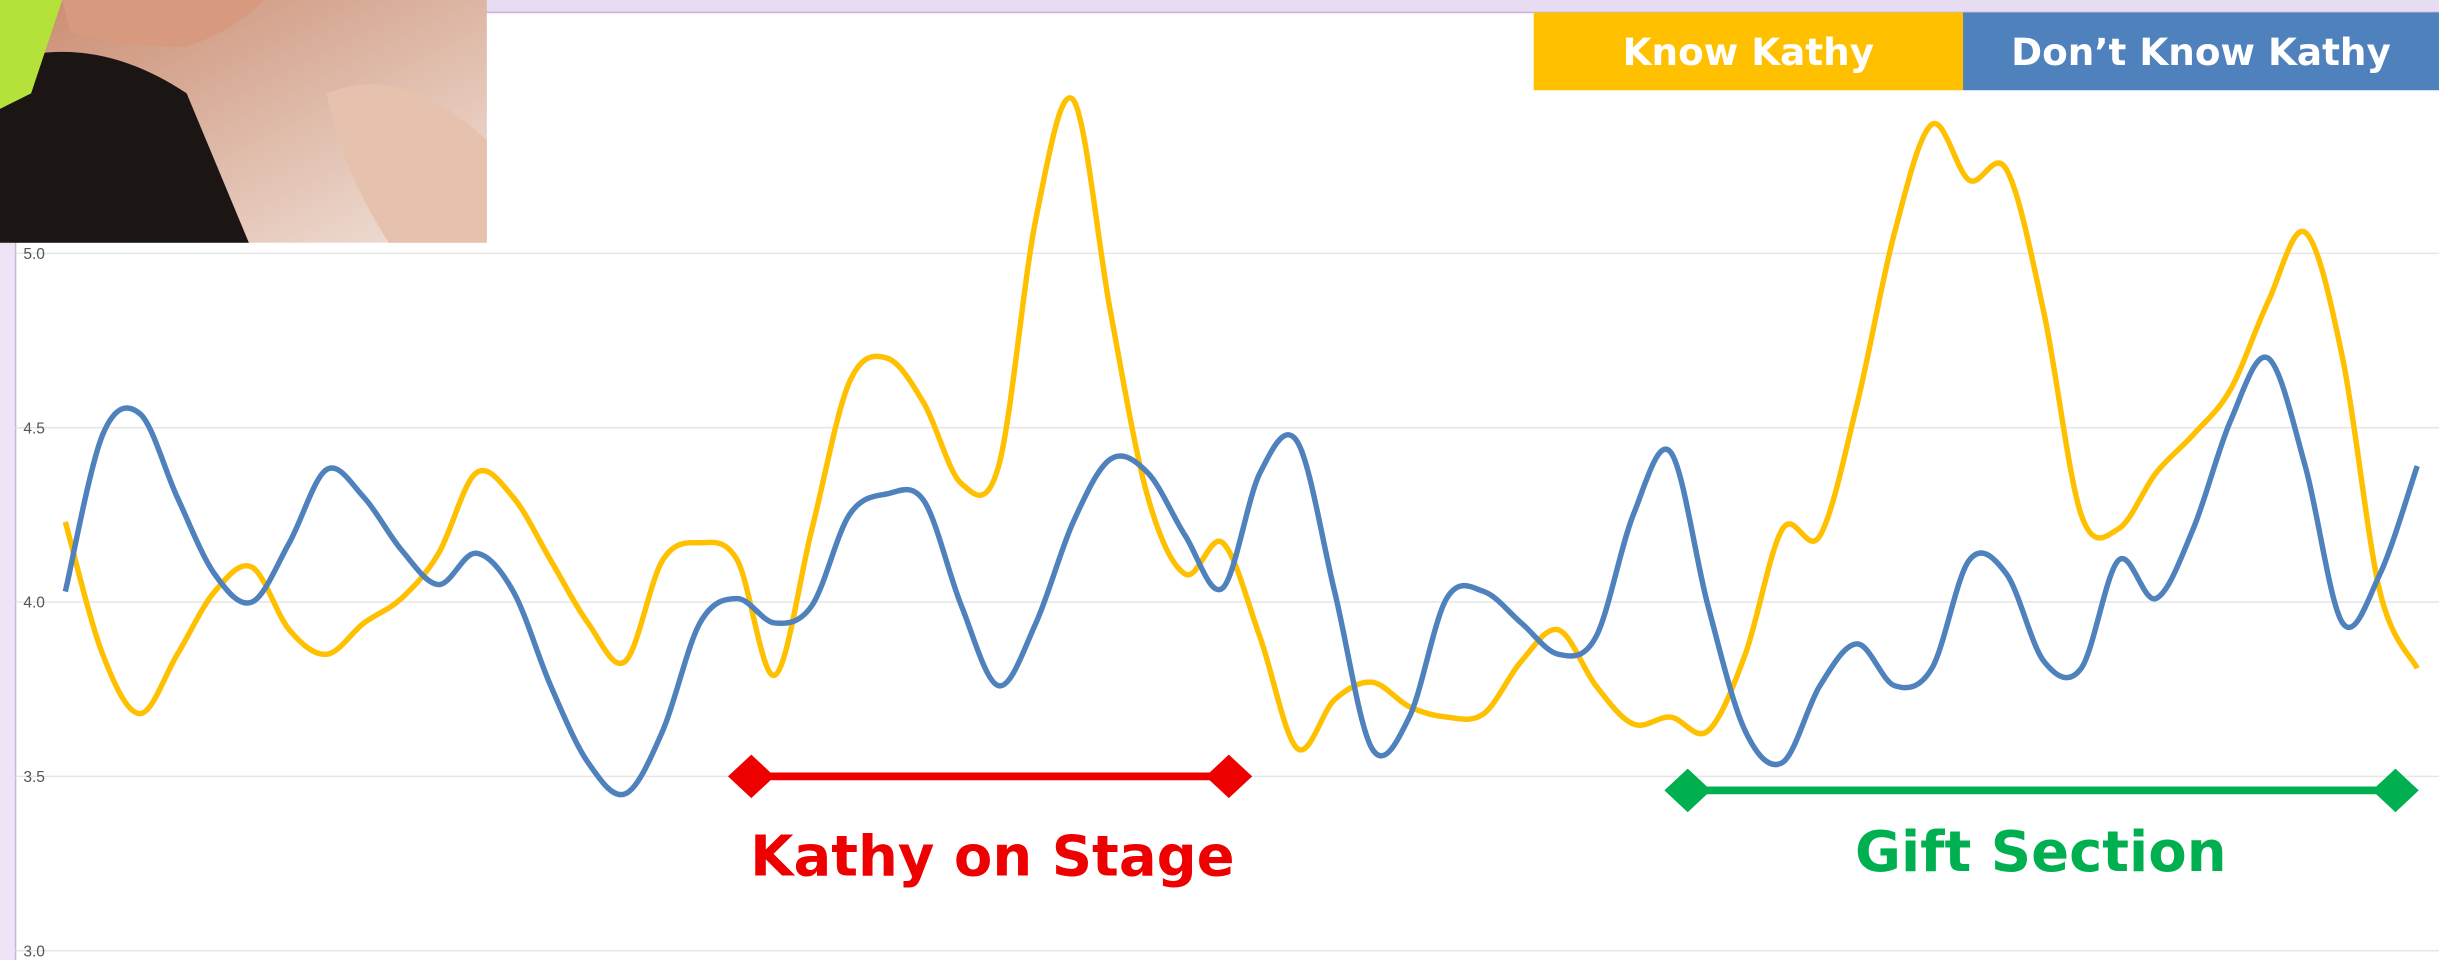 The width and height of the screenshot is (2439, 960). I want to click on legend-label: Know Kathy, so click(1748, 52).